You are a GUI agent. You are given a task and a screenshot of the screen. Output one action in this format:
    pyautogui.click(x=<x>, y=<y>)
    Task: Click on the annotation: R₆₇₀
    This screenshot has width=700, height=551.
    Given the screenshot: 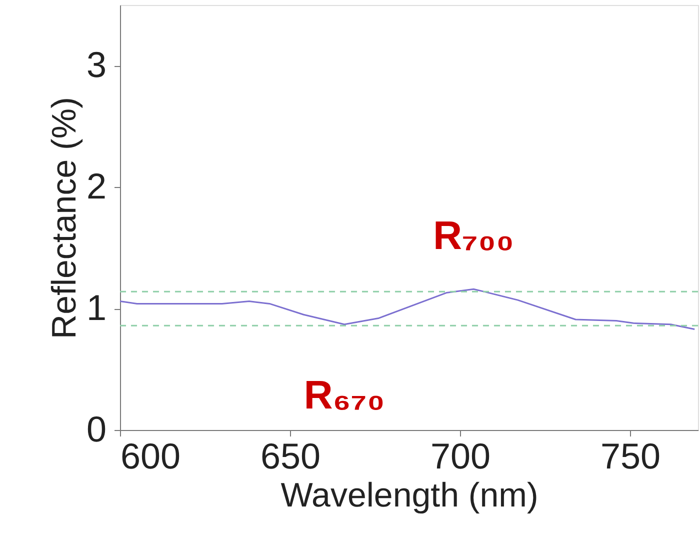 What is the action you would take?
    pyautogui.click(x=344, y=395)
    